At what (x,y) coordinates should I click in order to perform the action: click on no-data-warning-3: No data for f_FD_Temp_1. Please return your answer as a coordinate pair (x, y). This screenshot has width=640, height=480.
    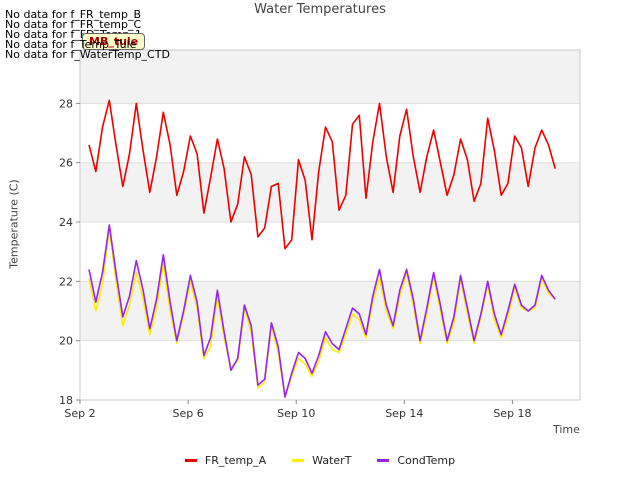
    Looking at the image, I should click on (73, 34).